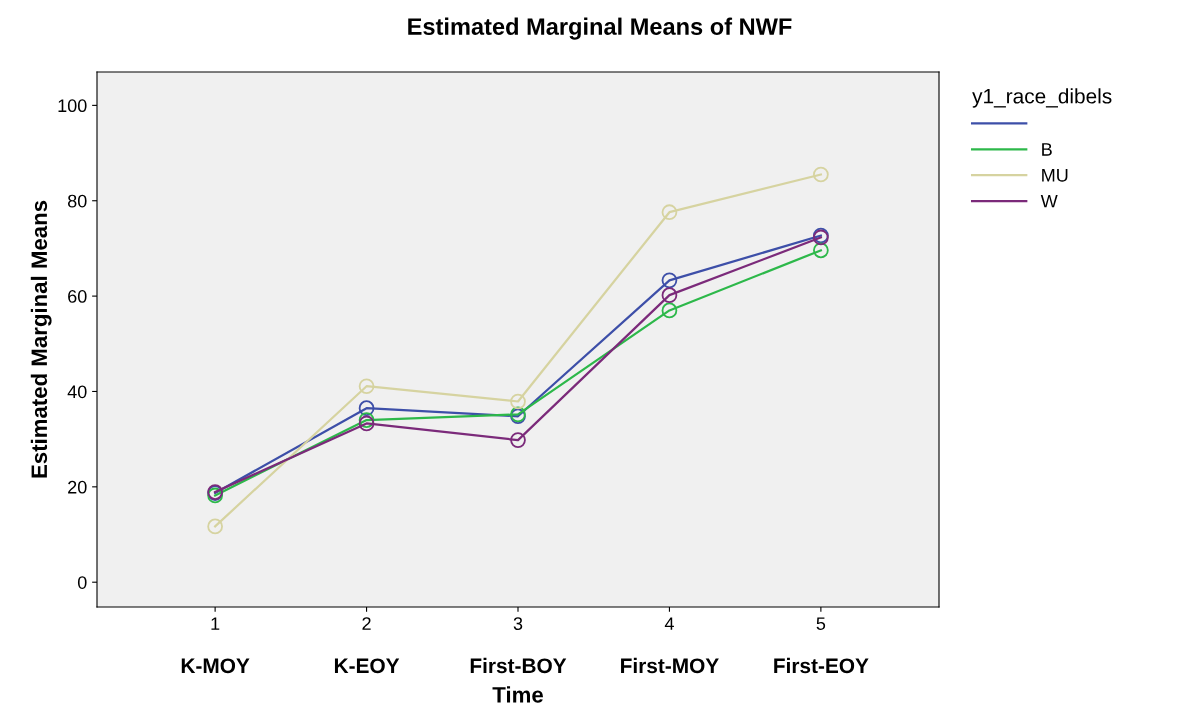 The image size is (1199, 704). Describe the element at coordinates (366, 623) in the screenshot. I see `x-tick-label: 2` at that location.